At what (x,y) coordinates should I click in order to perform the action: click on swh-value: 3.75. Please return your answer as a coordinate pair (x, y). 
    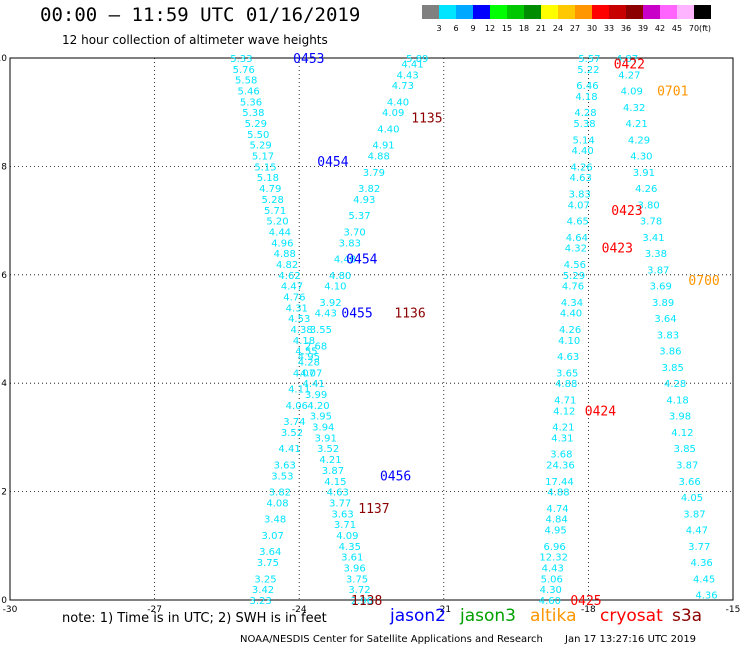
    Looking at the image, I should click on (268, 563).